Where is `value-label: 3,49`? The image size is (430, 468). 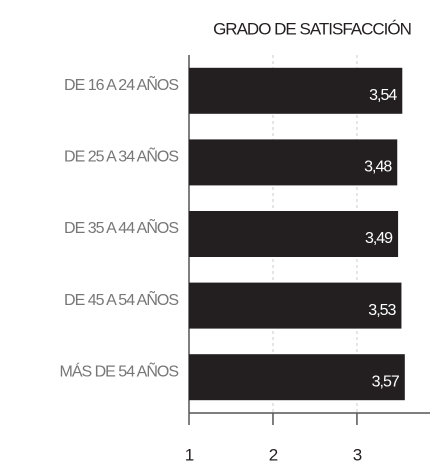 value-label: 3,49 is located at coordinates (379, 238).